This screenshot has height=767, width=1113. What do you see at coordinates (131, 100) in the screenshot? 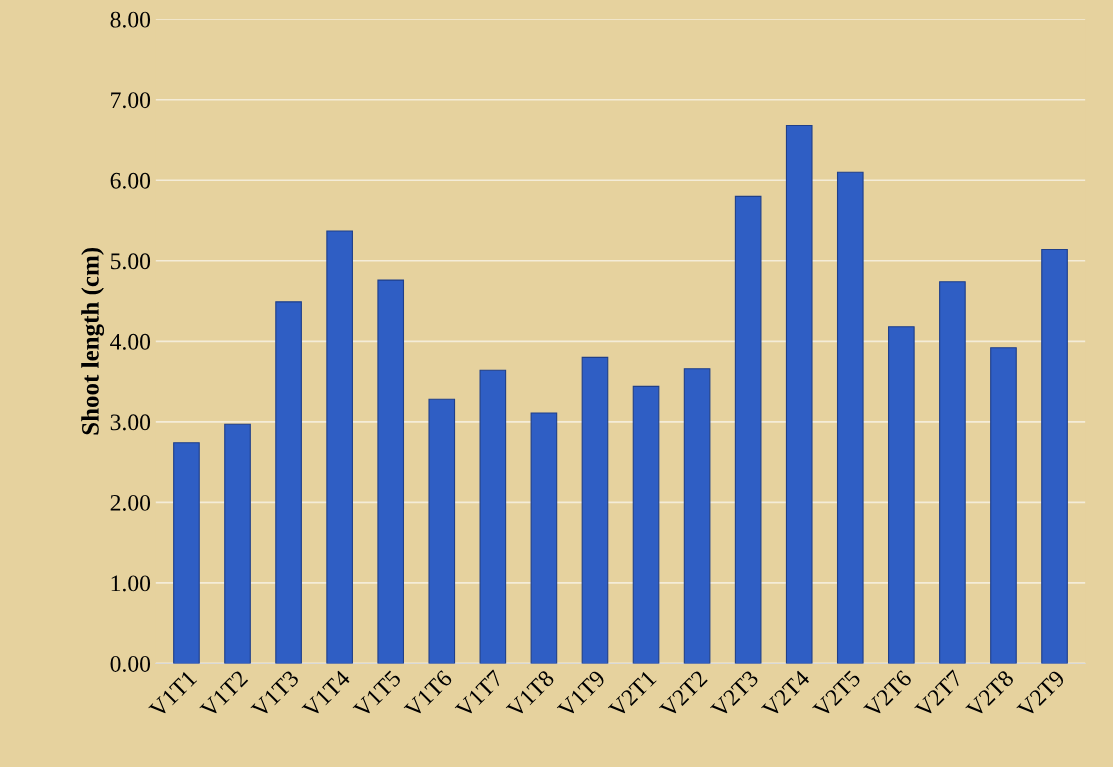
I see `y-tick-label: 7.00` at bounding box center [131, 100].